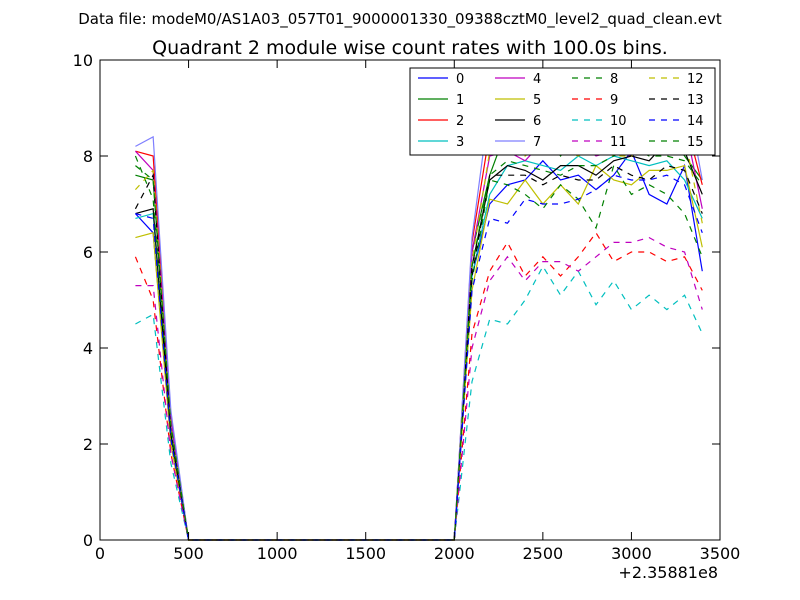 The height and width of the screenshot is (600, 800). Describe the element at coordinates (277, 553) in the screenshot. I see `x-tick-label: 1000` at that location.